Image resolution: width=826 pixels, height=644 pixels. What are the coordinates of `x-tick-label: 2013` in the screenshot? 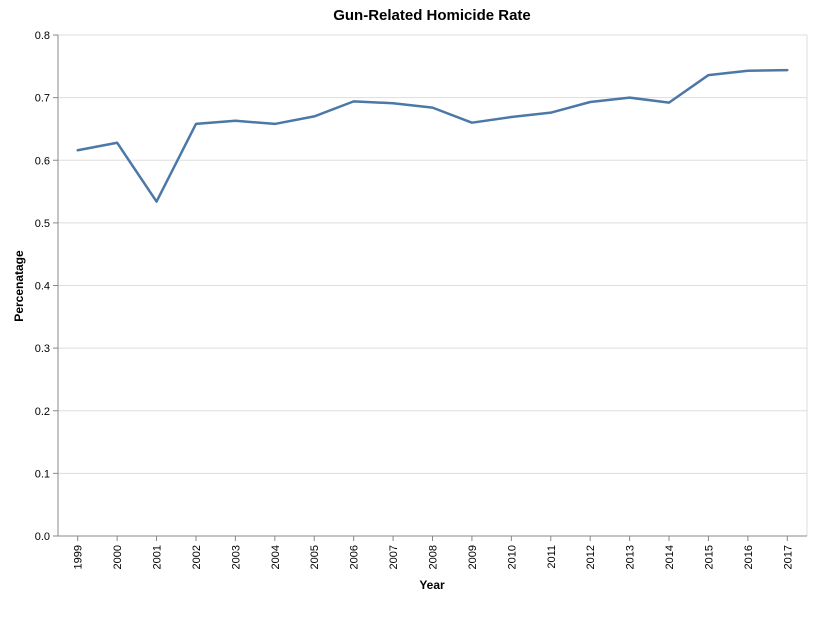 It's located at (631, 557).